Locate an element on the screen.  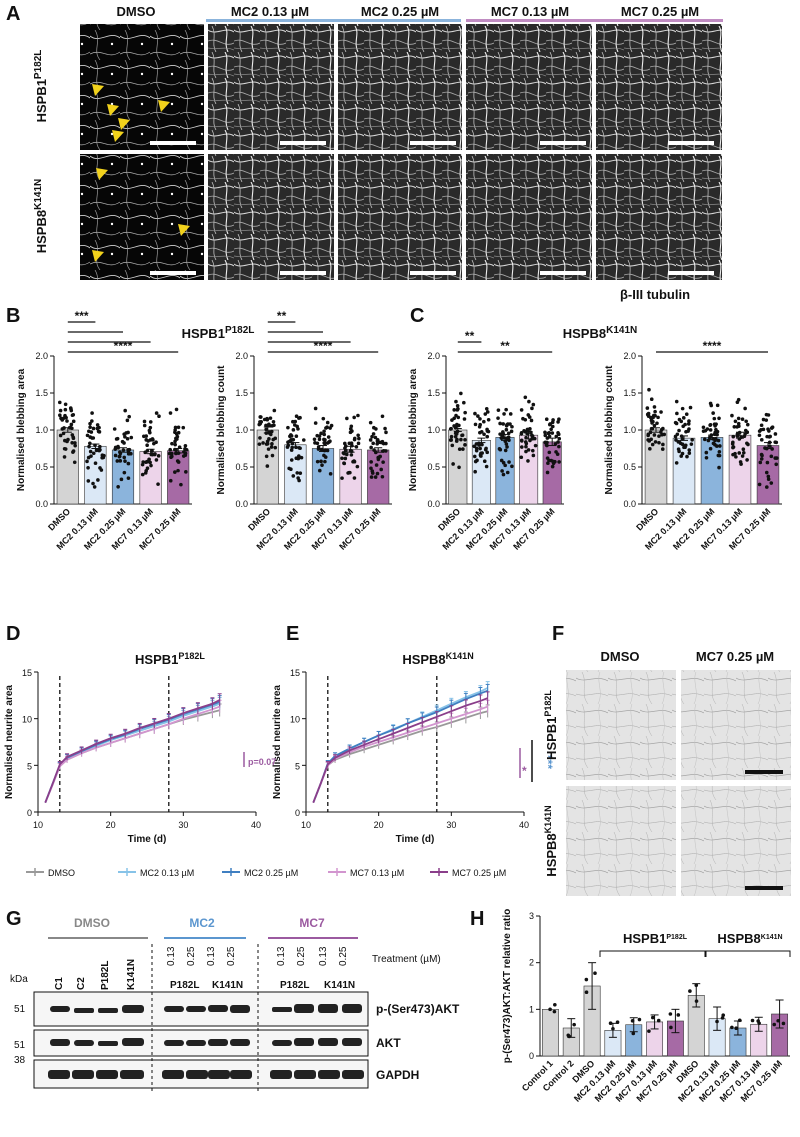
y-tick-label: 1 is located at coordinates (531, 1009).